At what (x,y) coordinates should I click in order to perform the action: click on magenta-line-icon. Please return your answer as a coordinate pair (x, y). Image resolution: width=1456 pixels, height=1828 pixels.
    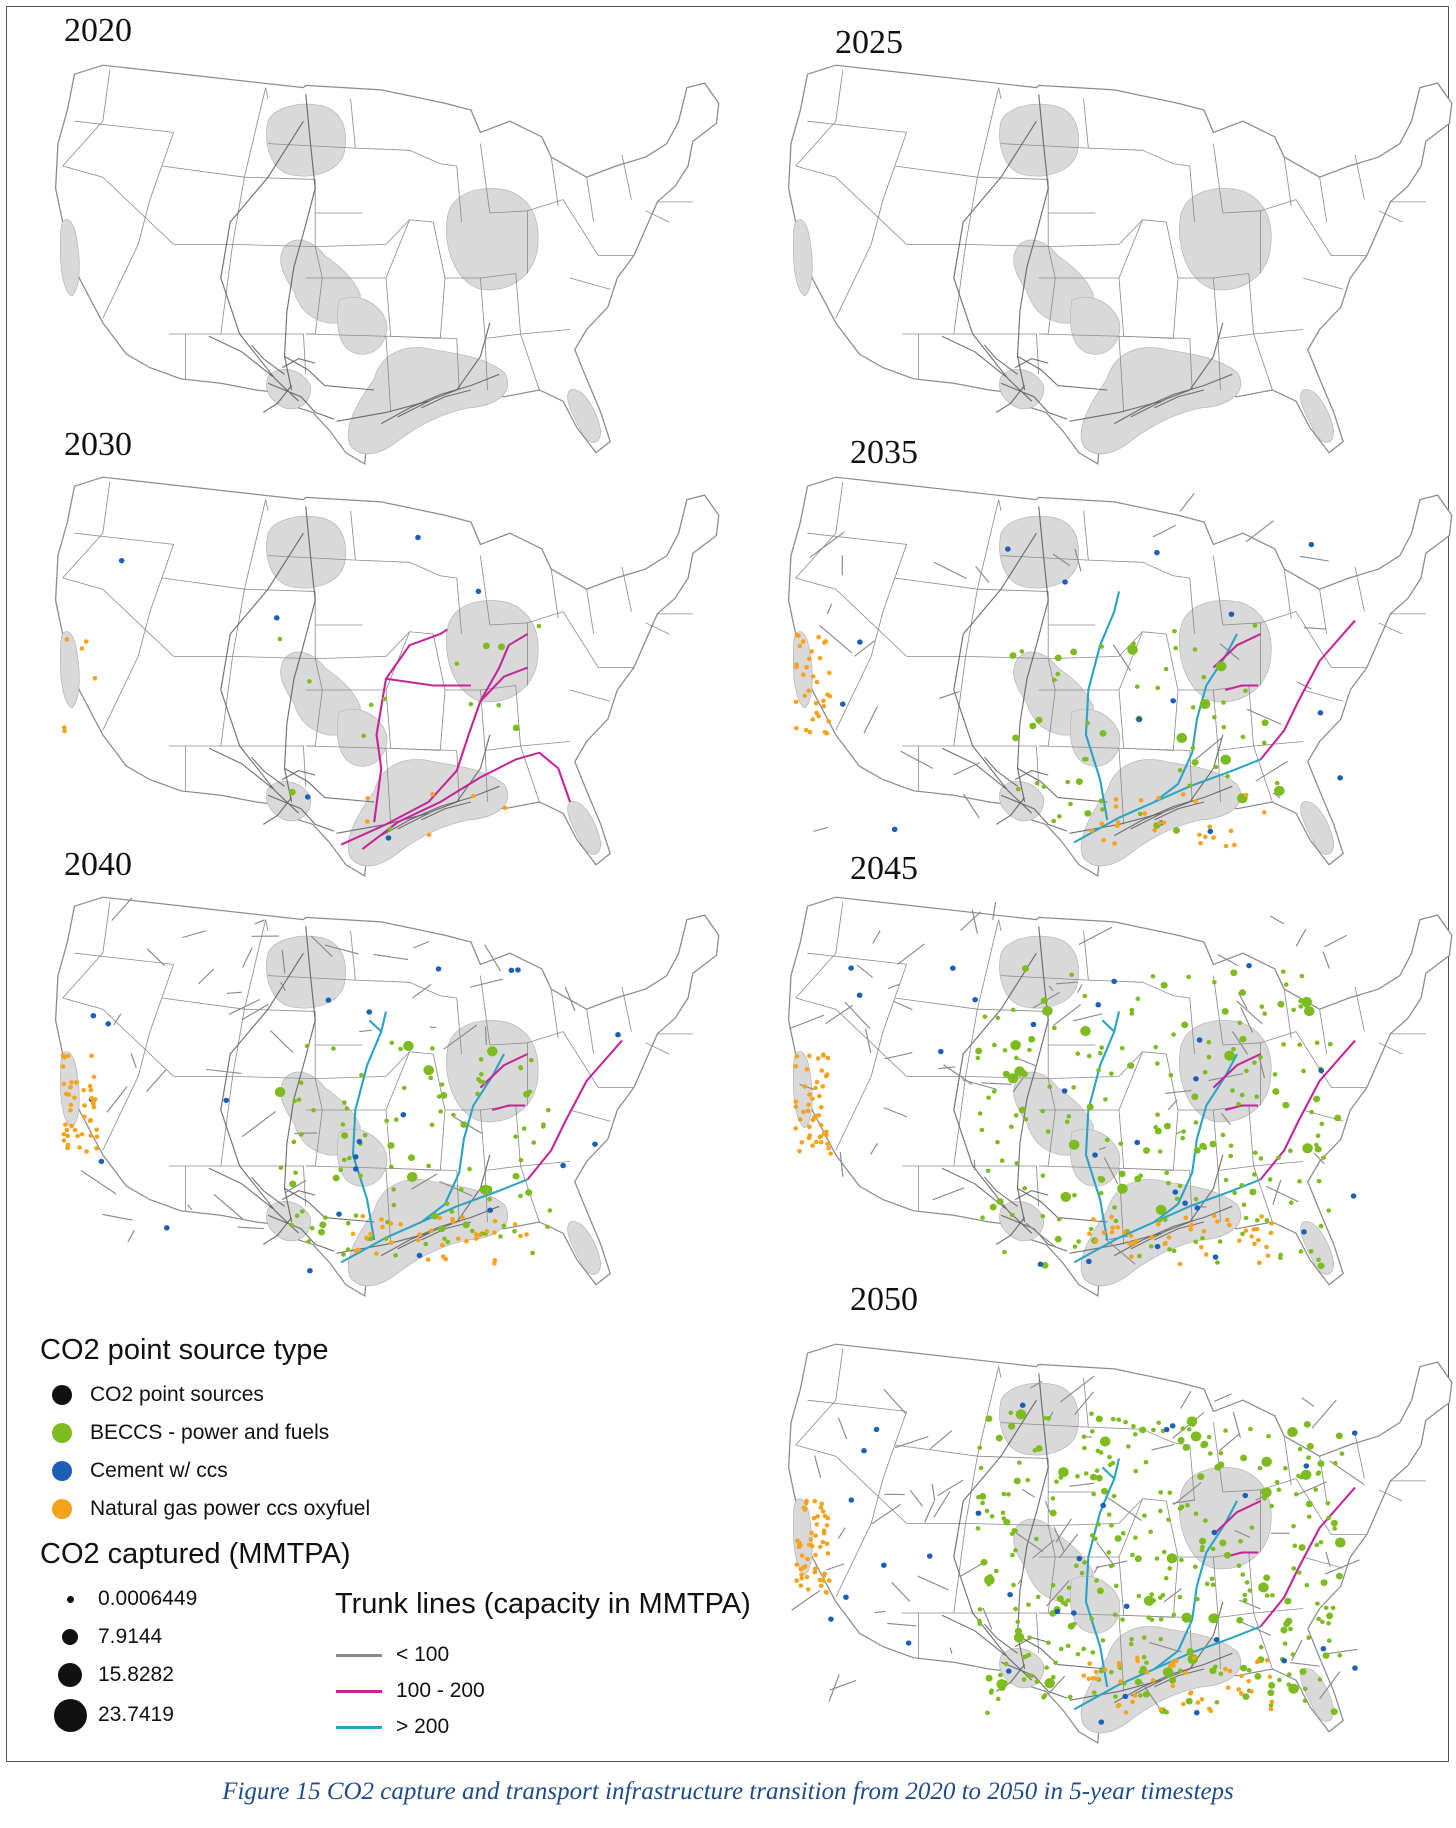
    Looking at the image, I should click on (359, 1691).